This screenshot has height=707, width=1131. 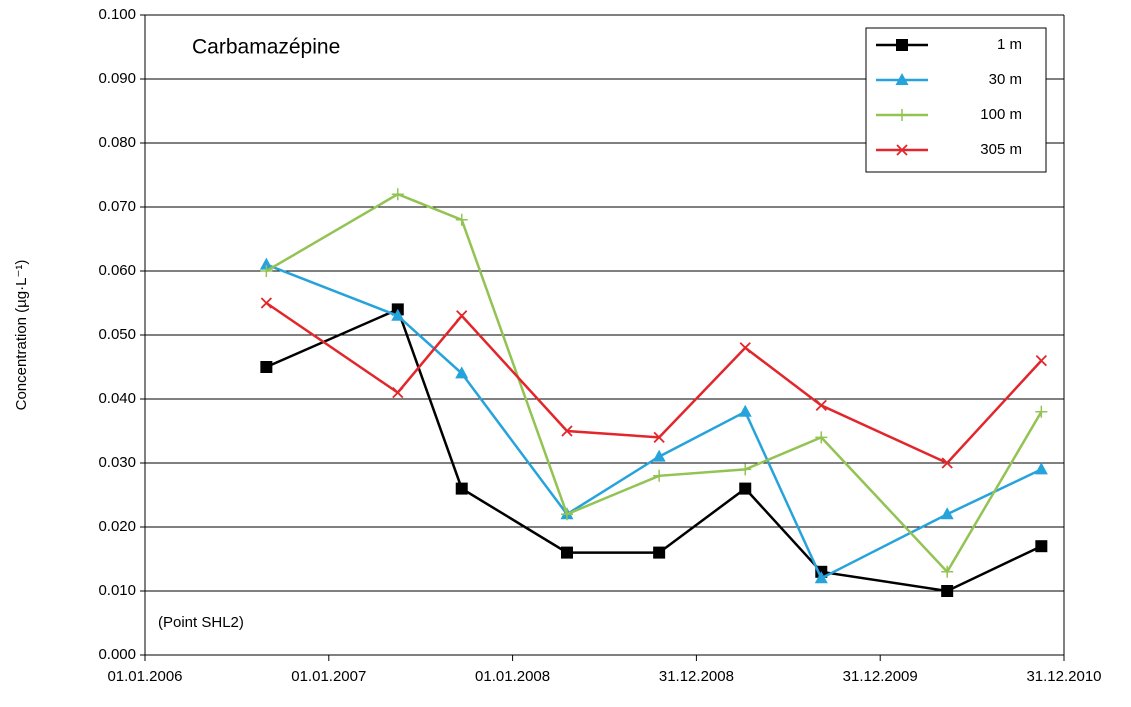 What do you see at coordinates (201, 622) in the screenshot?
I see `annotation: (Point SHL2)` at bounding box center [201, 622].